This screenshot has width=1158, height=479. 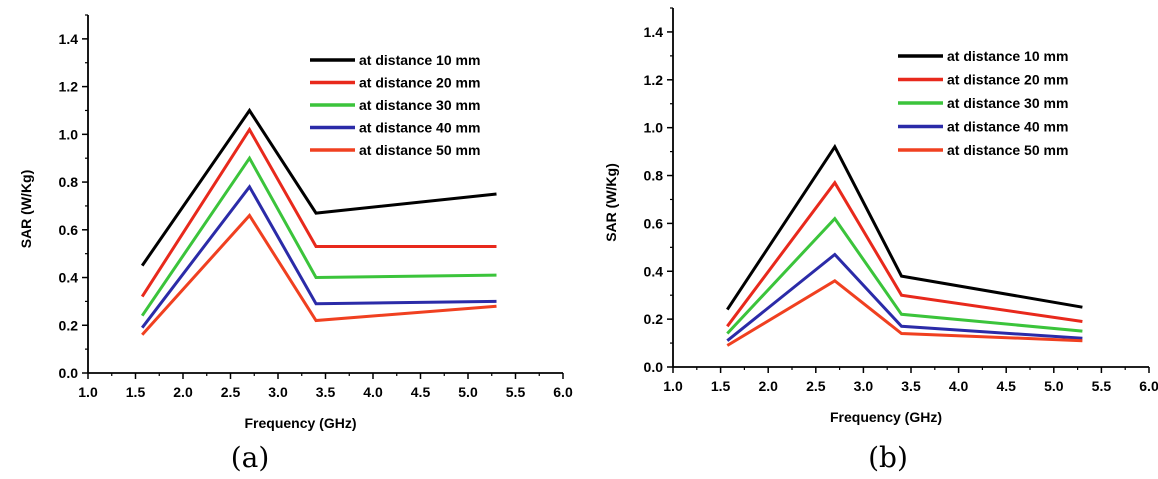 I want to click on panel-caption: (a), so click(x=250, y=457).